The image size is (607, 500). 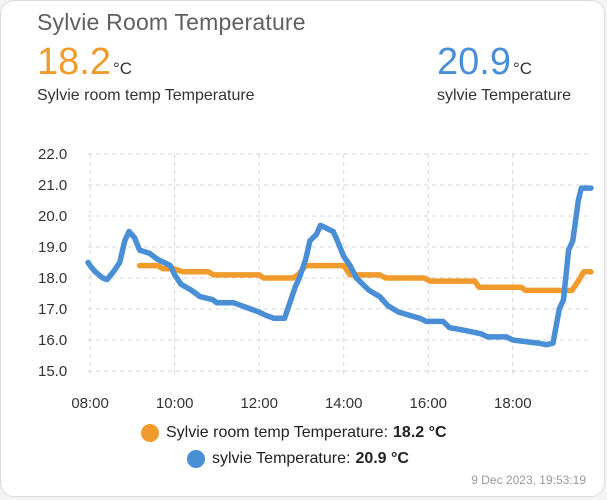 I want to click on state-room-temp-name: Sylvie room temp Temperature, so click(x=146, y=95).